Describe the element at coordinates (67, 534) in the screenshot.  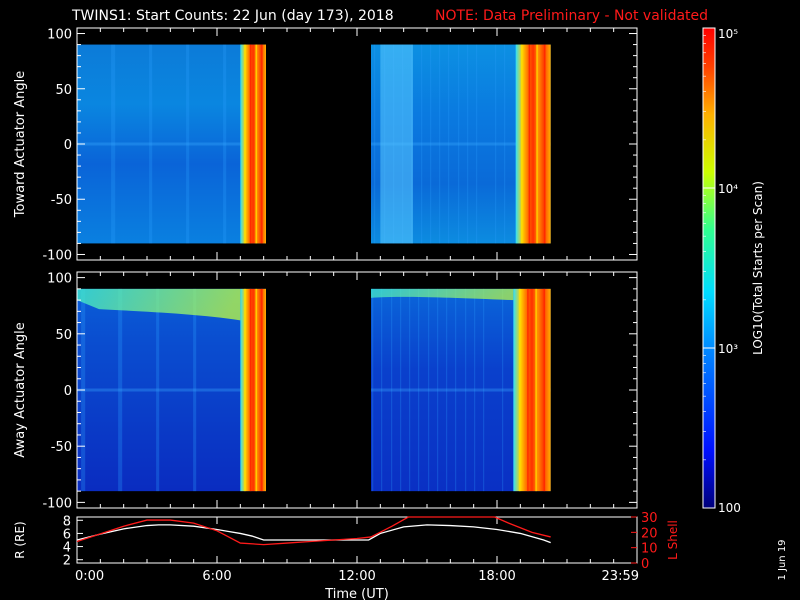
I see `y-tick-label: 6` at that location.